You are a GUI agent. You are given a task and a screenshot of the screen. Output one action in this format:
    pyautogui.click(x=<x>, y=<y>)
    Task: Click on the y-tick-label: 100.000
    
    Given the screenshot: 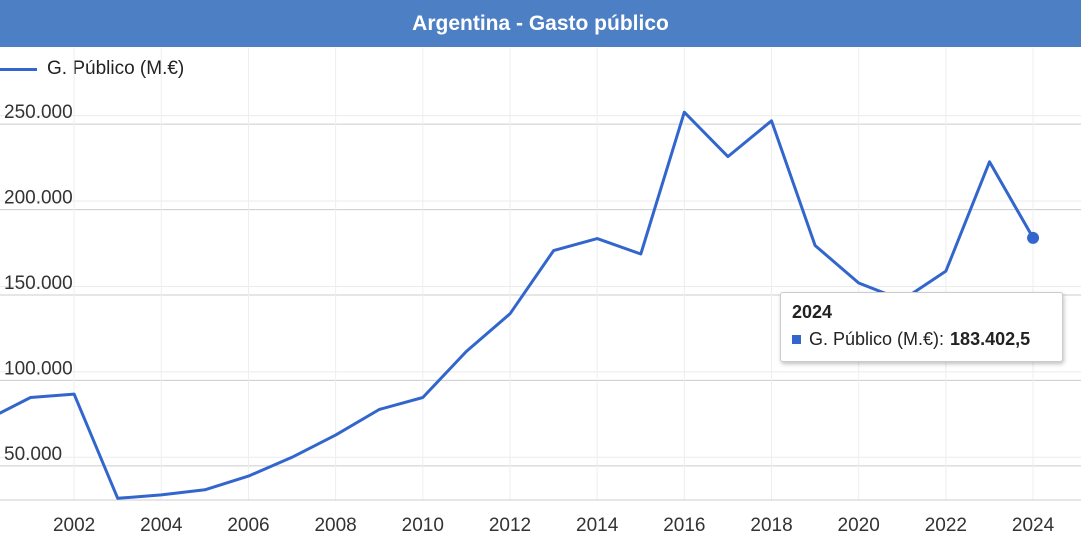 What is the action you would take?
    pyautogui.click(x=38, y=368)
    